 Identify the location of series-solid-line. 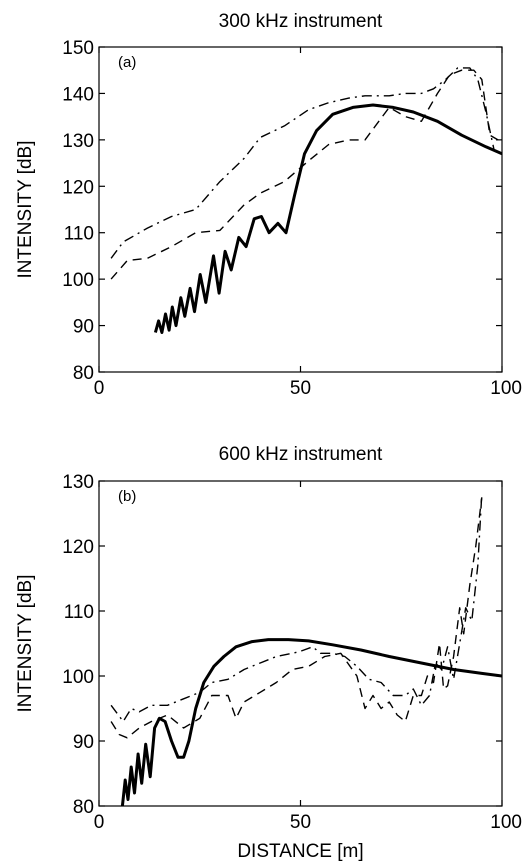
(311, 722).